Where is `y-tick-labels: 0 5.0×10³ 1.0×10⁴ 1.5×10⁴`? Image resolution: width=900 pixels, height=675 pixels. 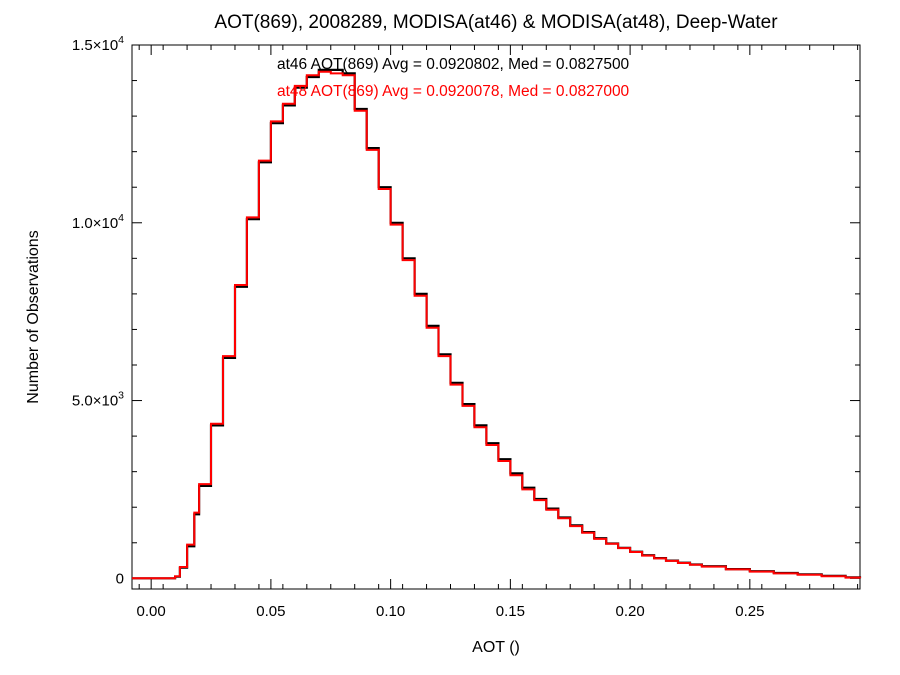 y-tick-labels: 0 5.0×10³ 1.0×10⁴ 1.5×10⁴ is located at coordinates (98, 310).